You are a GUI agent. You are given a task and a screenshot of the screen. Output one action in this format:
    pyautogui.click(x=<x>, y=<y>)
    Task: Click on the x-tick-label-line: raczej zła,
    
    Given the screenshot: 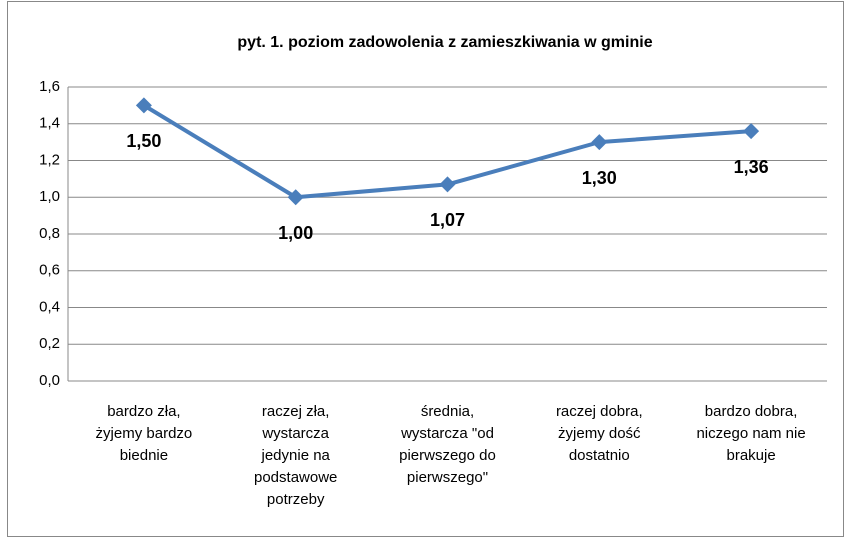 What is the action you would take?
    pyautogui.click(x=296, y=411)
    